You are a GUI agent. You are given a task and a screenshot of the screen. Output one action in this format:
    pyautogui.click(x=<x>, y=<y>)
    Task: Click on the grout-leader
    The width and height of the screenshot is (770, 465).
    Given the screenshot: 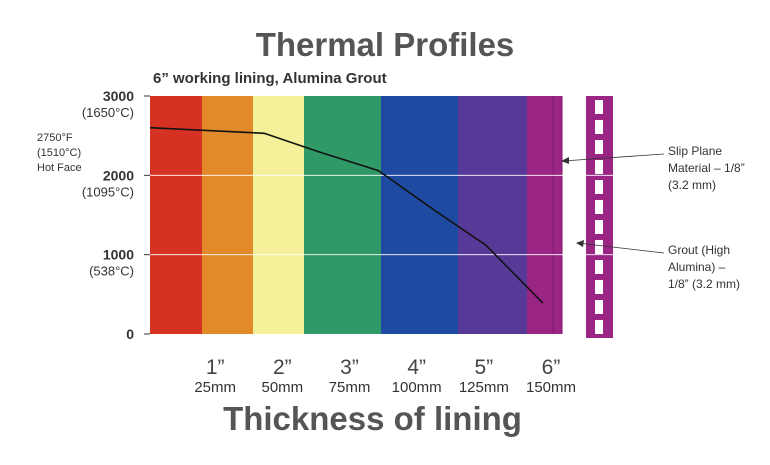 What is the action you would take?
    pyautogui.click(x=621, y=248)
    